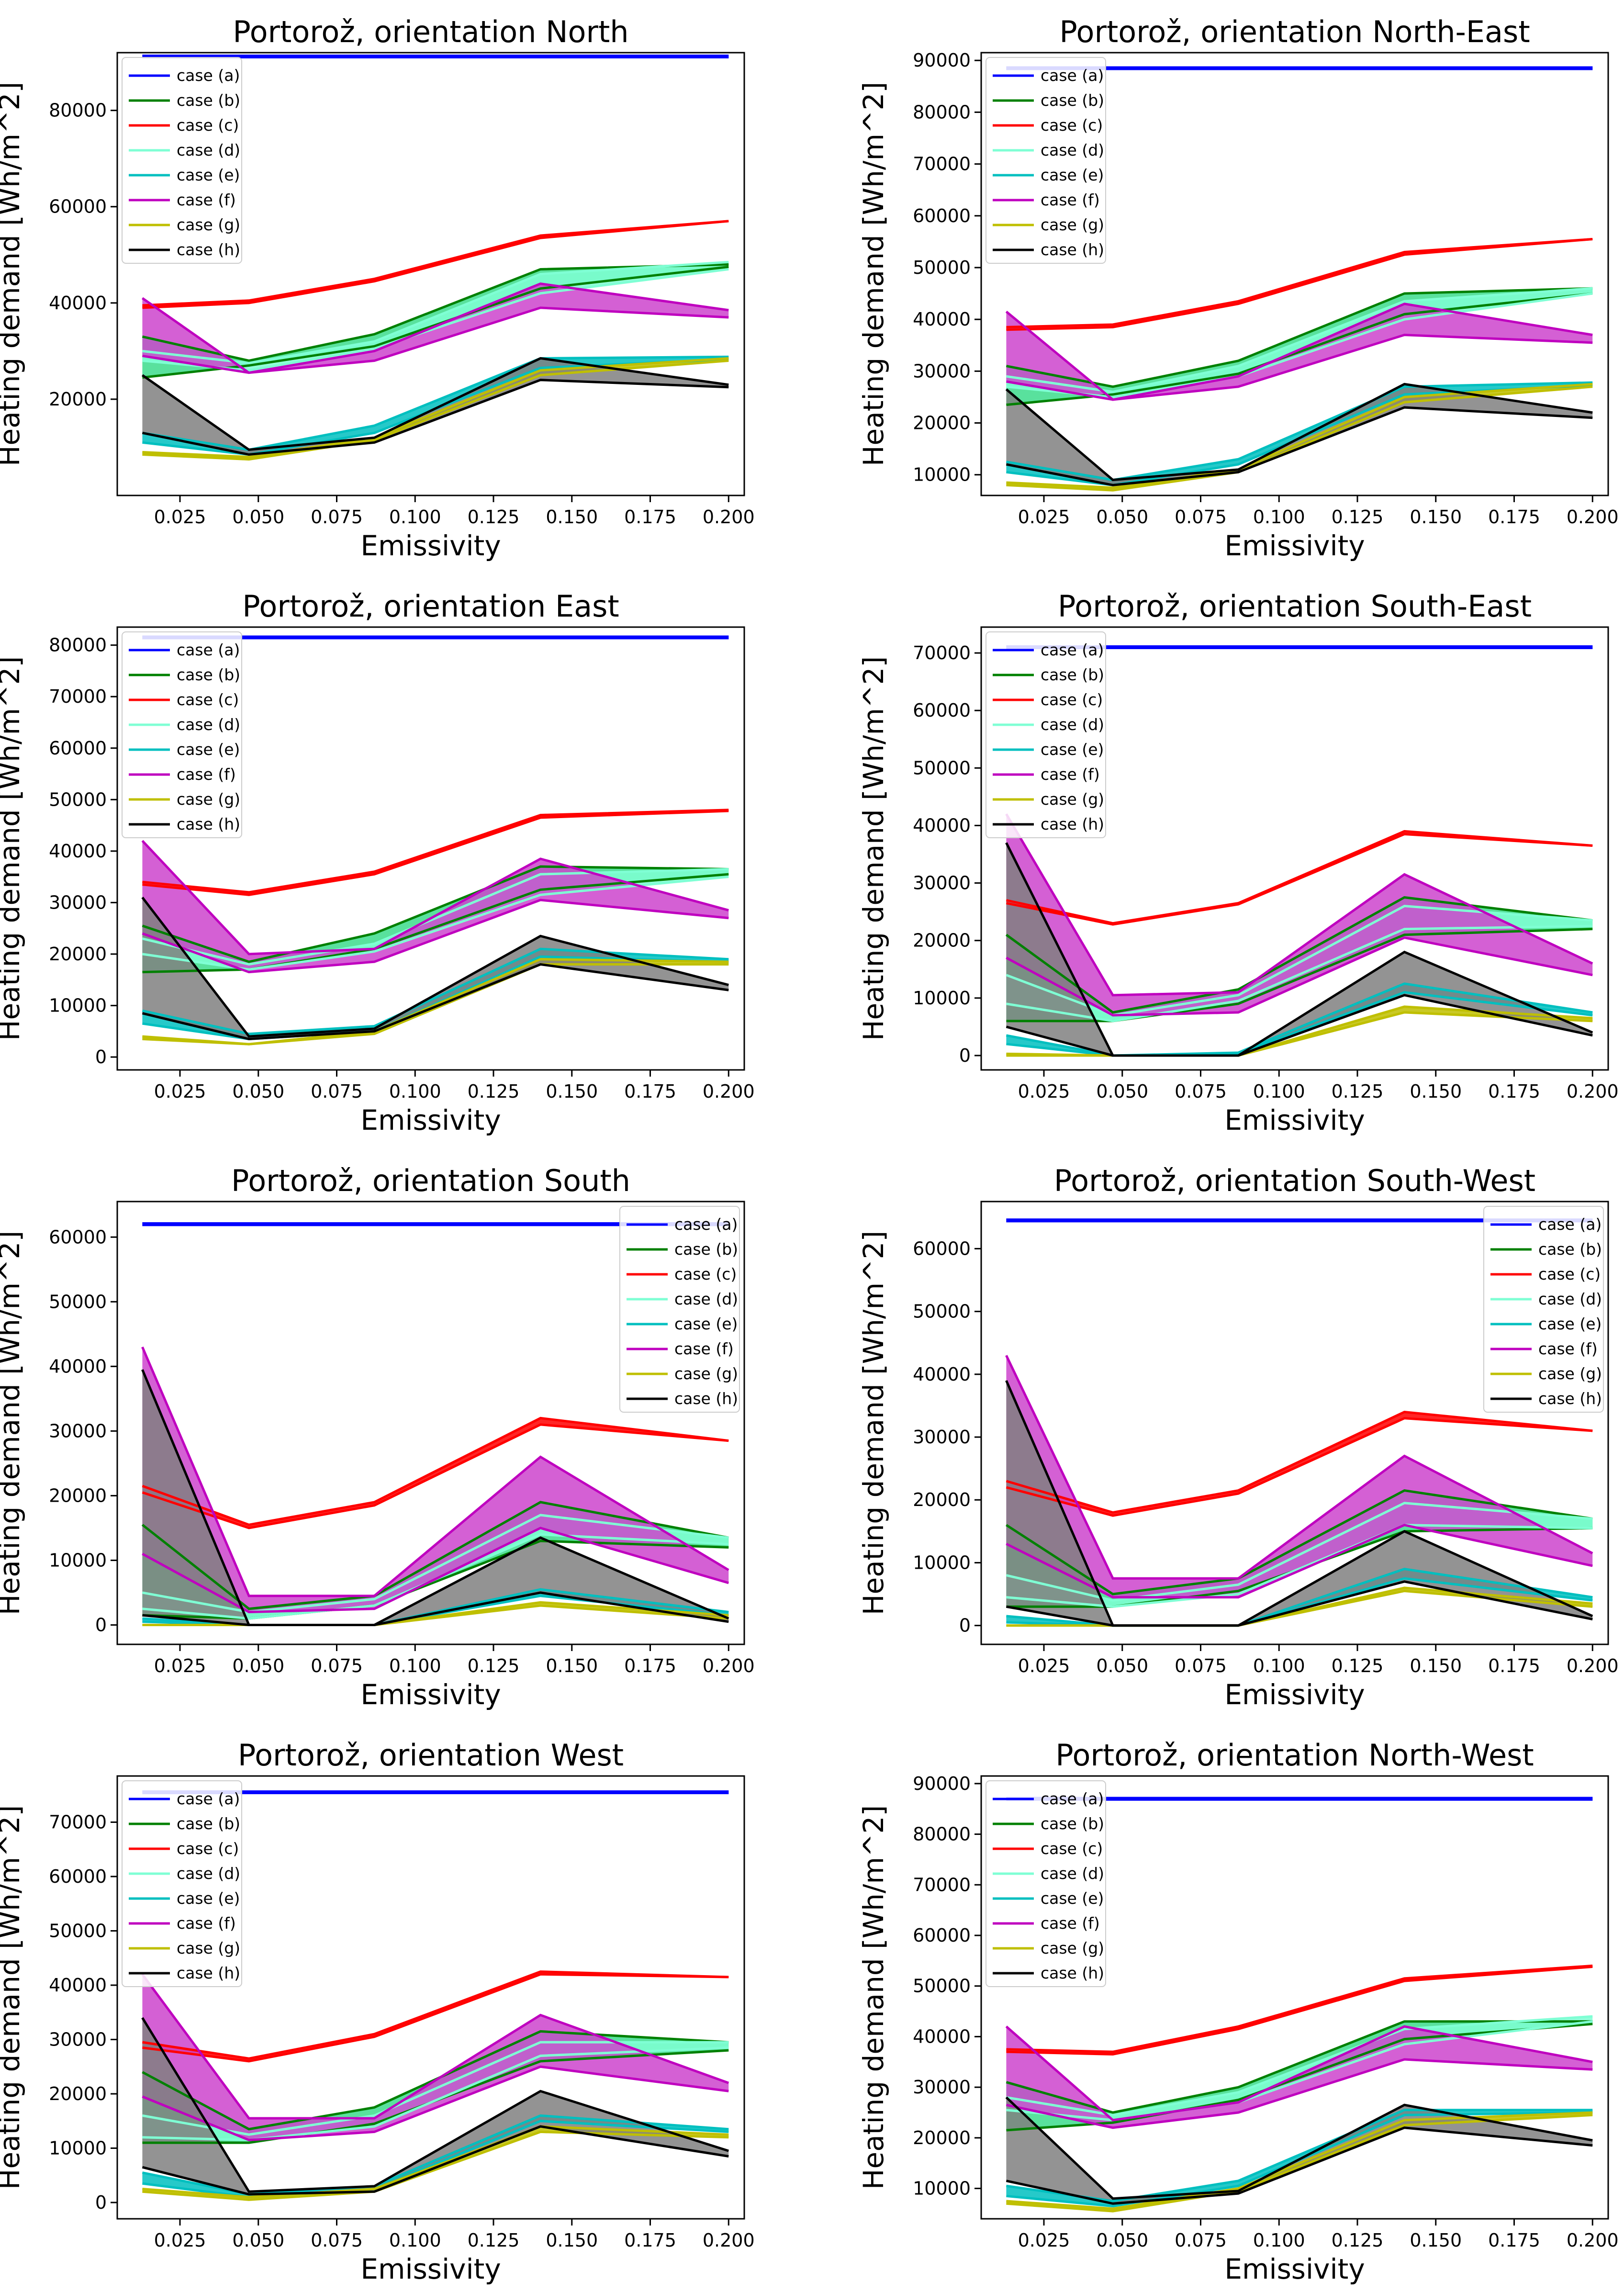 Image resolution: width=1624 pixels, height=2293 pixels. What do you see at coordinates (1295, 606) in the screenshot?
I see `chart-title: Portorož, orientation South-East` at bounding box center [1295, 606].